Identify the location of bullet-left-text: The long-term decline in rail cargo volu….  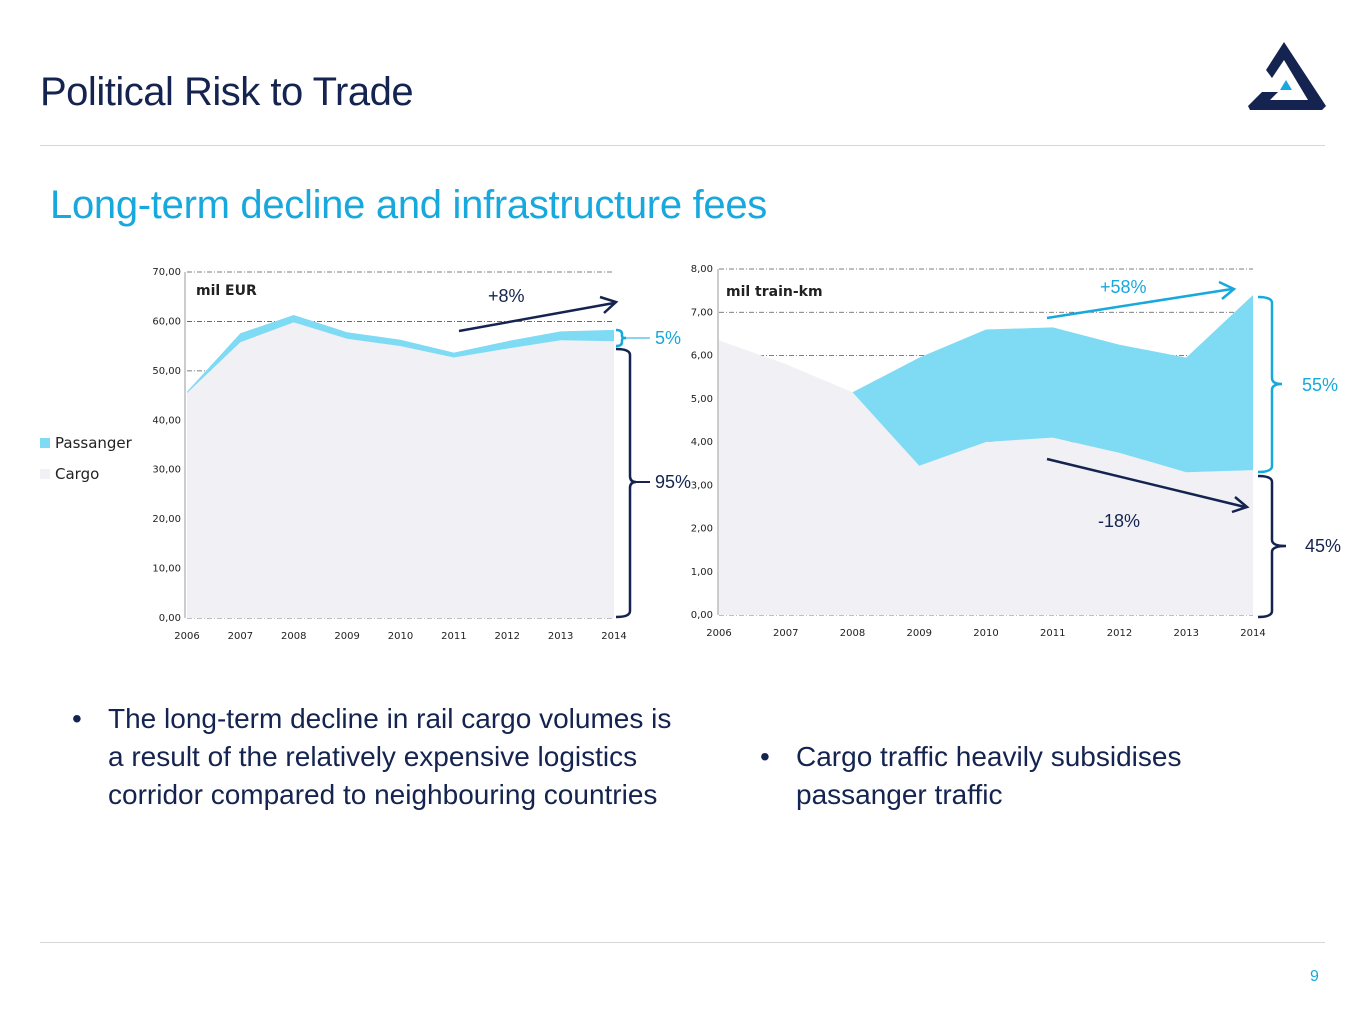
(390, 756).